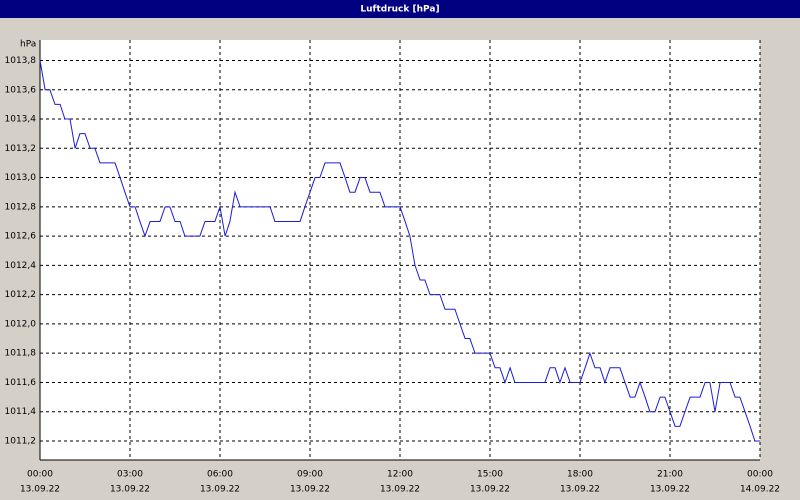  What do you see at coordinates (21, 295) in the screenshot?
I see `y-tick-label: 1012,2` at bounding box center [21, 295].